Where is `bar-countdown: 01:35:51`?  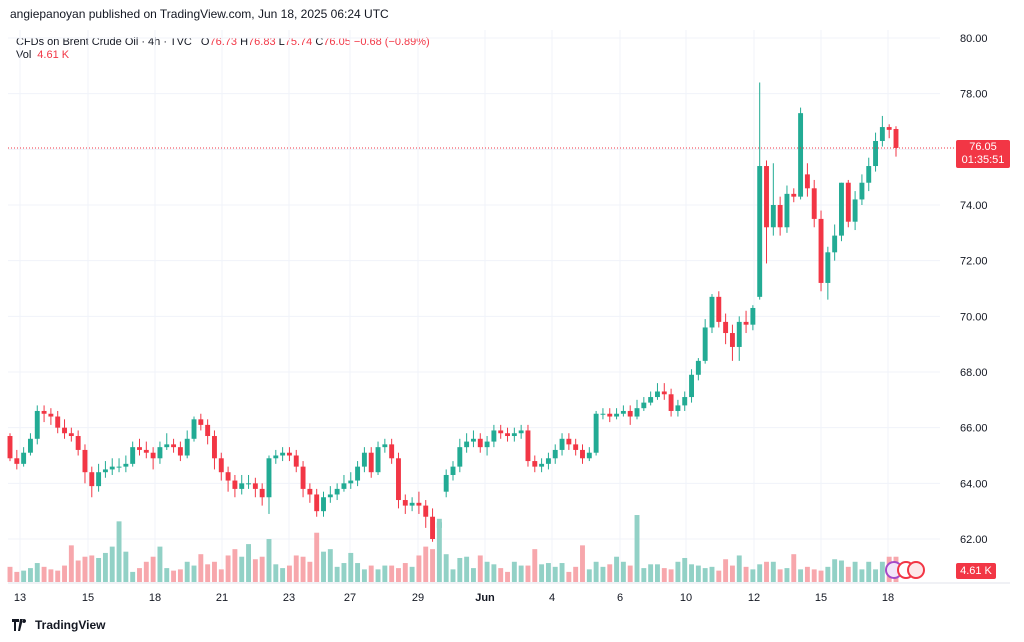
bar-countdown: 01:35:51 is located at coordinates (983, 160).